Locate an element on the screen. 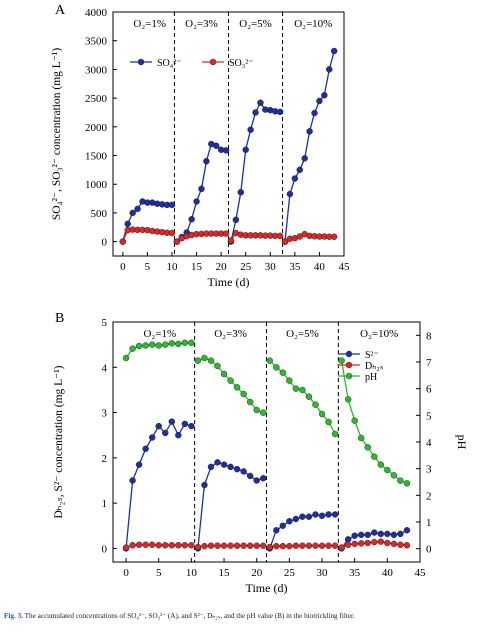 The height and width of the screenshot is (634, 501). legend-label: SO₃²⁻ is located at coordinates (241, 63).